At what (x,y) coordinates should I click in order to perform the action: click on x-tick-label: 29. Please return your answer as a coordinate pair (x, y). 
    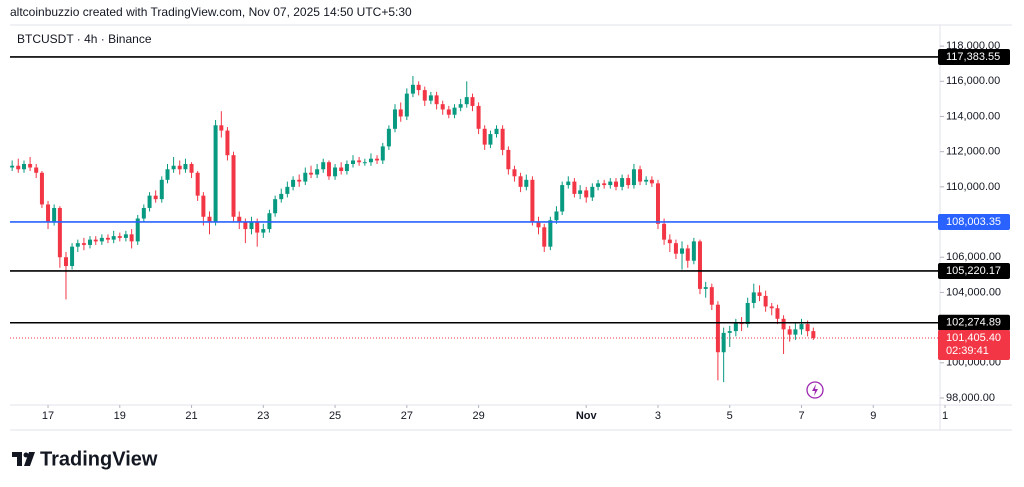
    Looking at the image, I should click on (478, 416).